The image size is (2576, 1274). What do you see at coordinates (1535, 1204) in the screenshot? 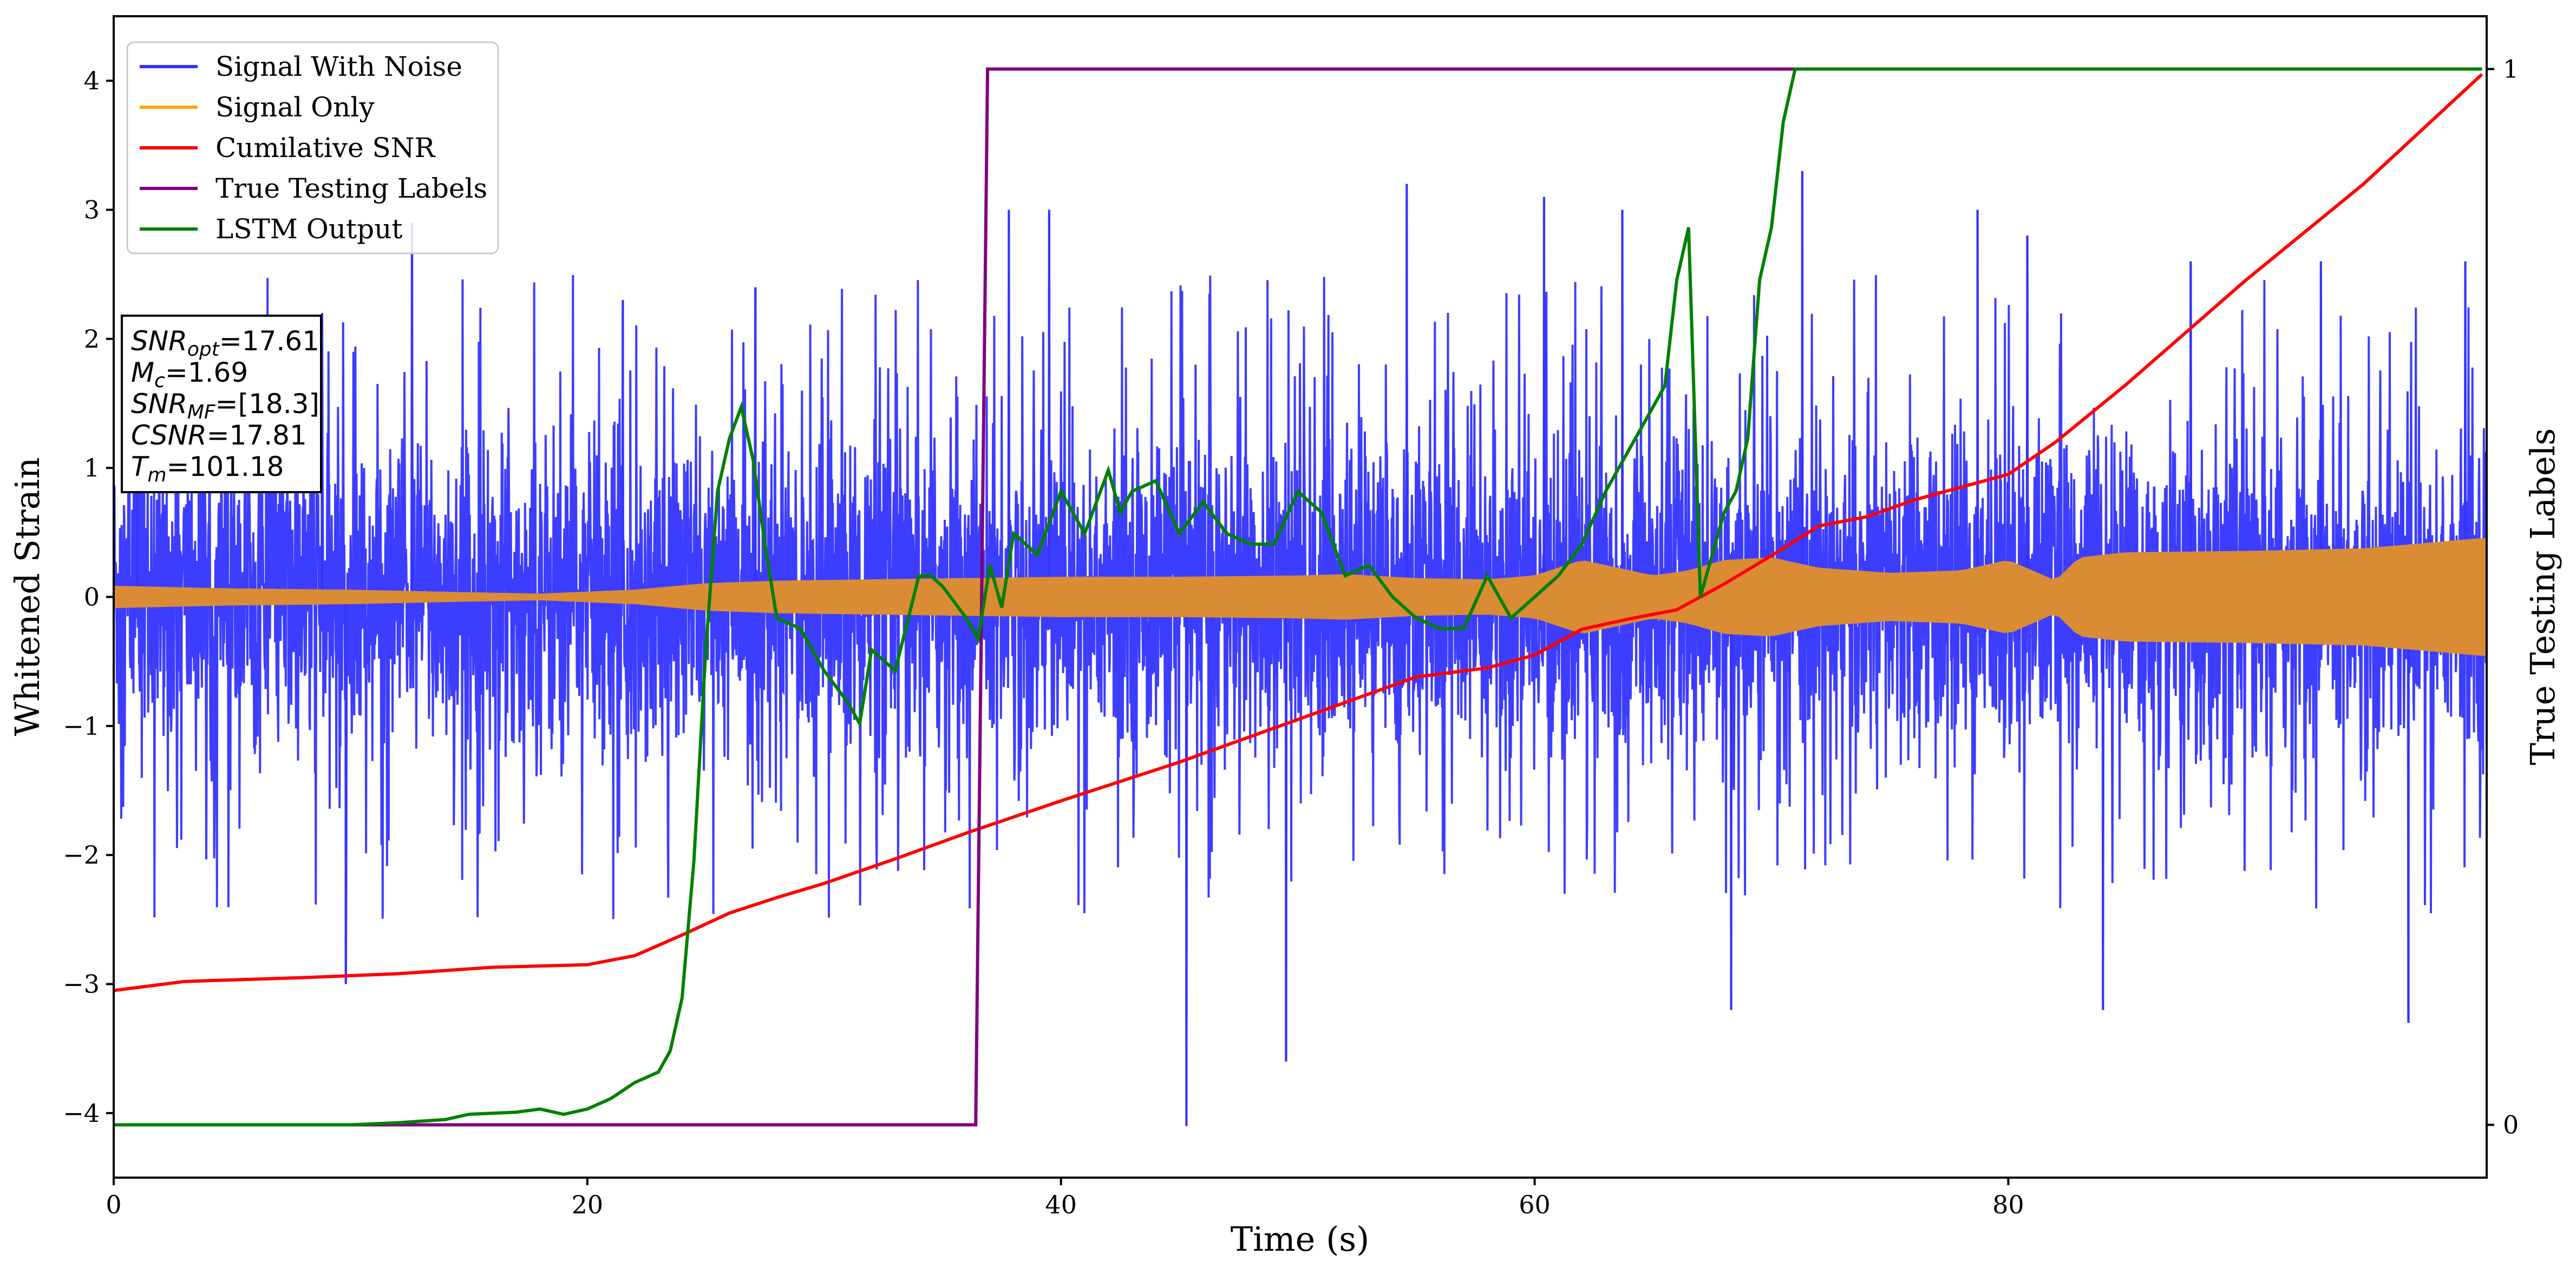
I see `x-tick-label-60: 60` at bounding box center [1535, 1204].